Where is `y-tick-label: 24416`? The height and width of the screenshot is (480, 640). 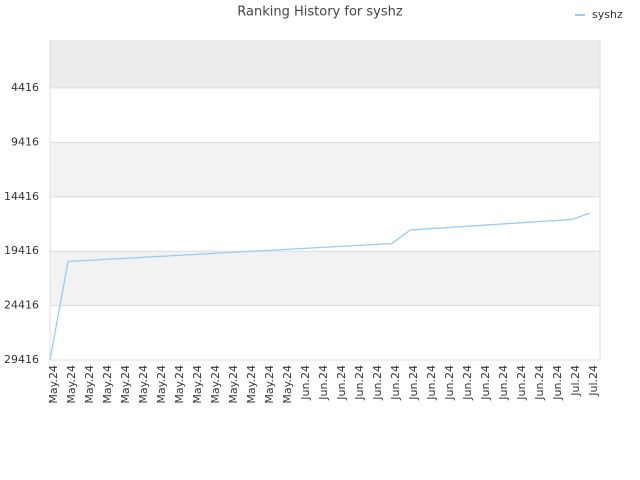
y-tick-label: 24416 is located at coordinates (21, 305).